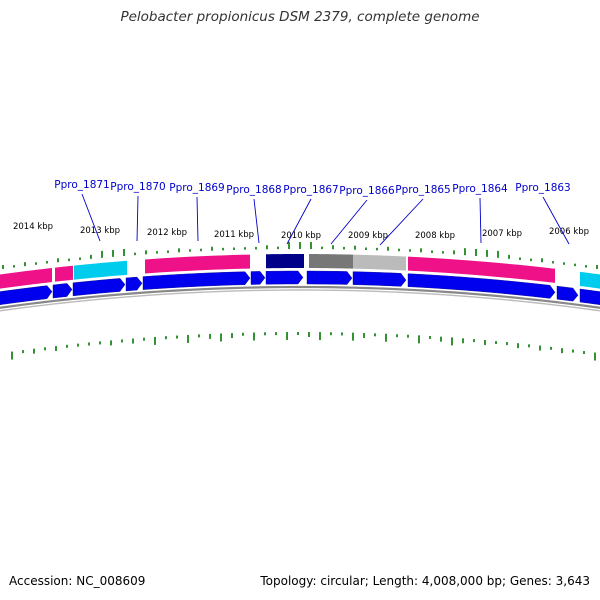 This screenshot has width=600, height=600. What do you see at coordinates (167, 233) in the screenshot?
I see `kbp-label: 2012 kbp` at bounding box center [167, 233].